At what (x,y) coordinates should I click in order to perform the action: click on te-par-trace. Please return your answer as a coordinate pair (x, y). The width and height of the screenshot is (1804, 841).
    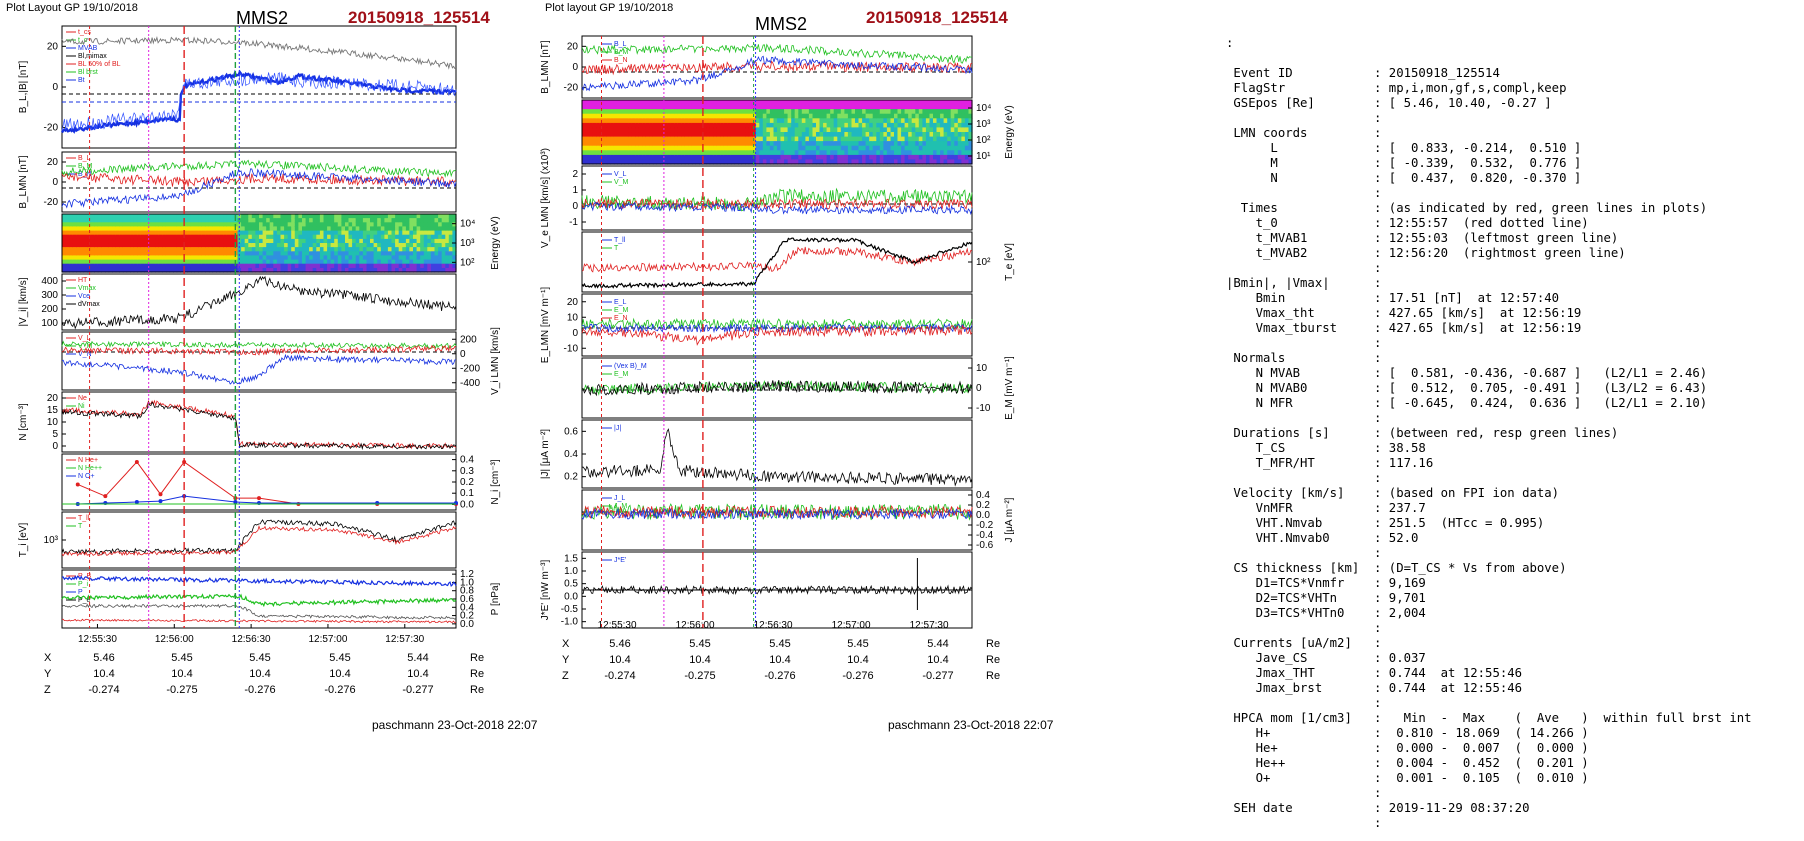
    Looking at the image, I should click on (777, 259).